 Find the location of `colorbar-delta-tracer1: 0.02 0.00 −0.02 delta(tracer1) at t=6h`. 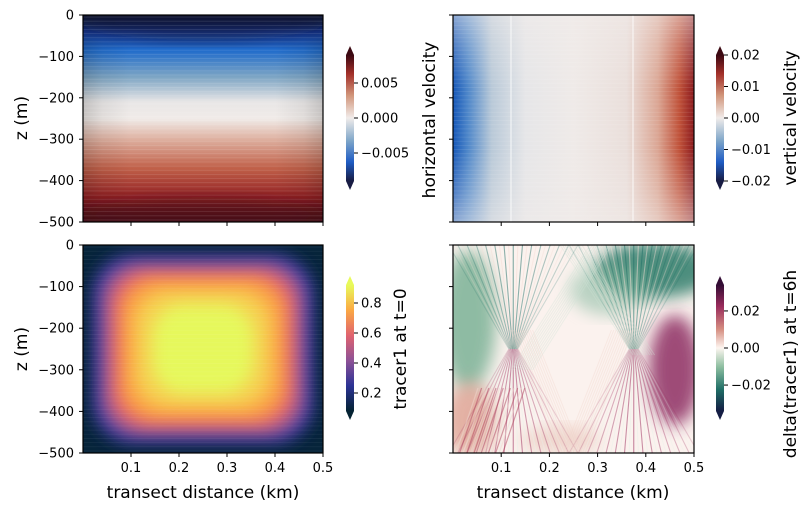

colorbar-delta-tracer1: 0.02 0.00 −0.02 delta(tracer1) at t=6h is located at coordinates (758, 364).